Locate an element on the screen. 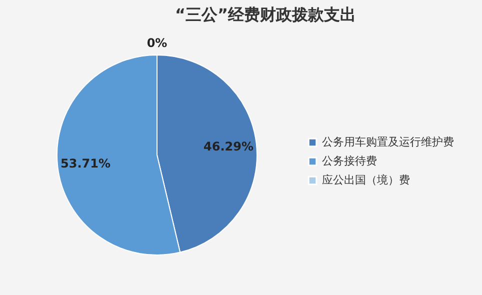 The height and width of the screenshot is (295, 482). text: 0% is located at coordinates (157, 43).